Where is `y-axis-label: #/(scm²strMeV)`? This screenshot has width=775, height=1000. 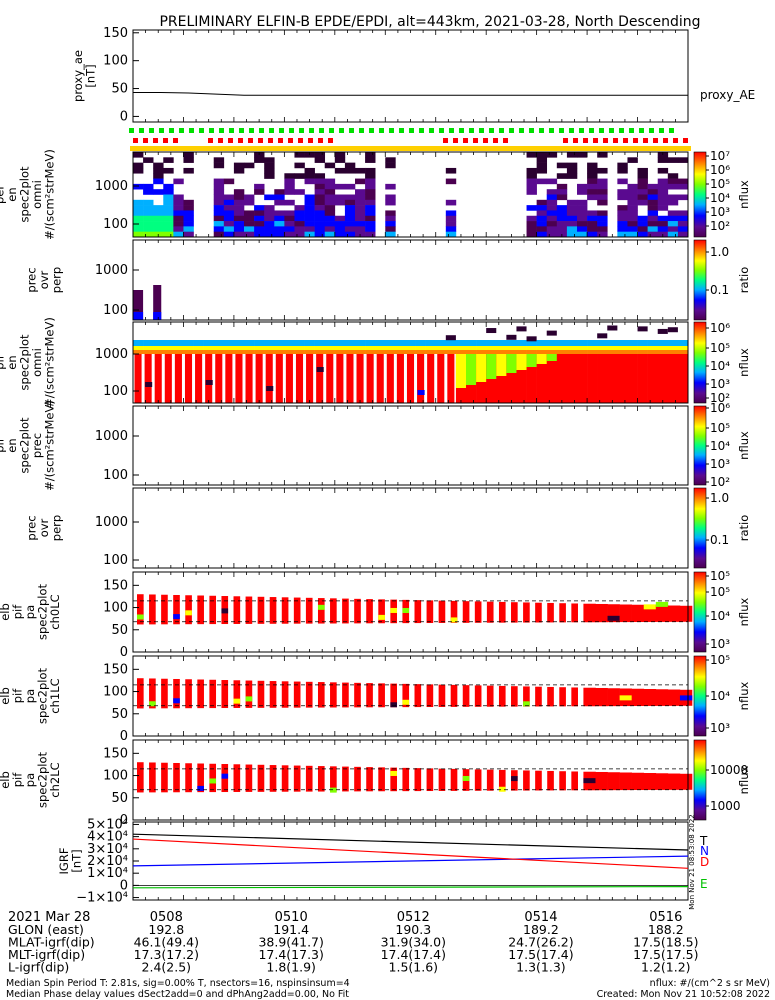 y-axis-label: #/(scm²strMeV) is located at coordinates (49, 362).